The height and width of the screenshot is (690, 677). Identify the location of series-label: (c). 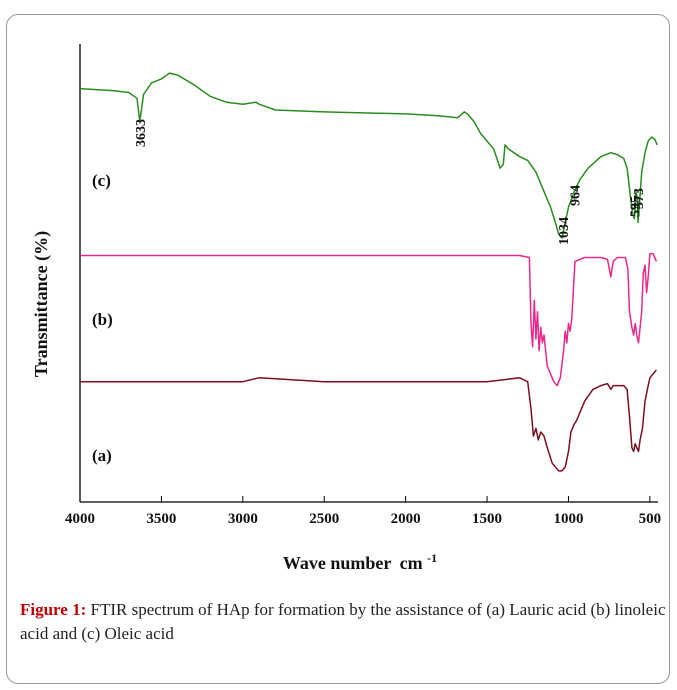
(101, 180).